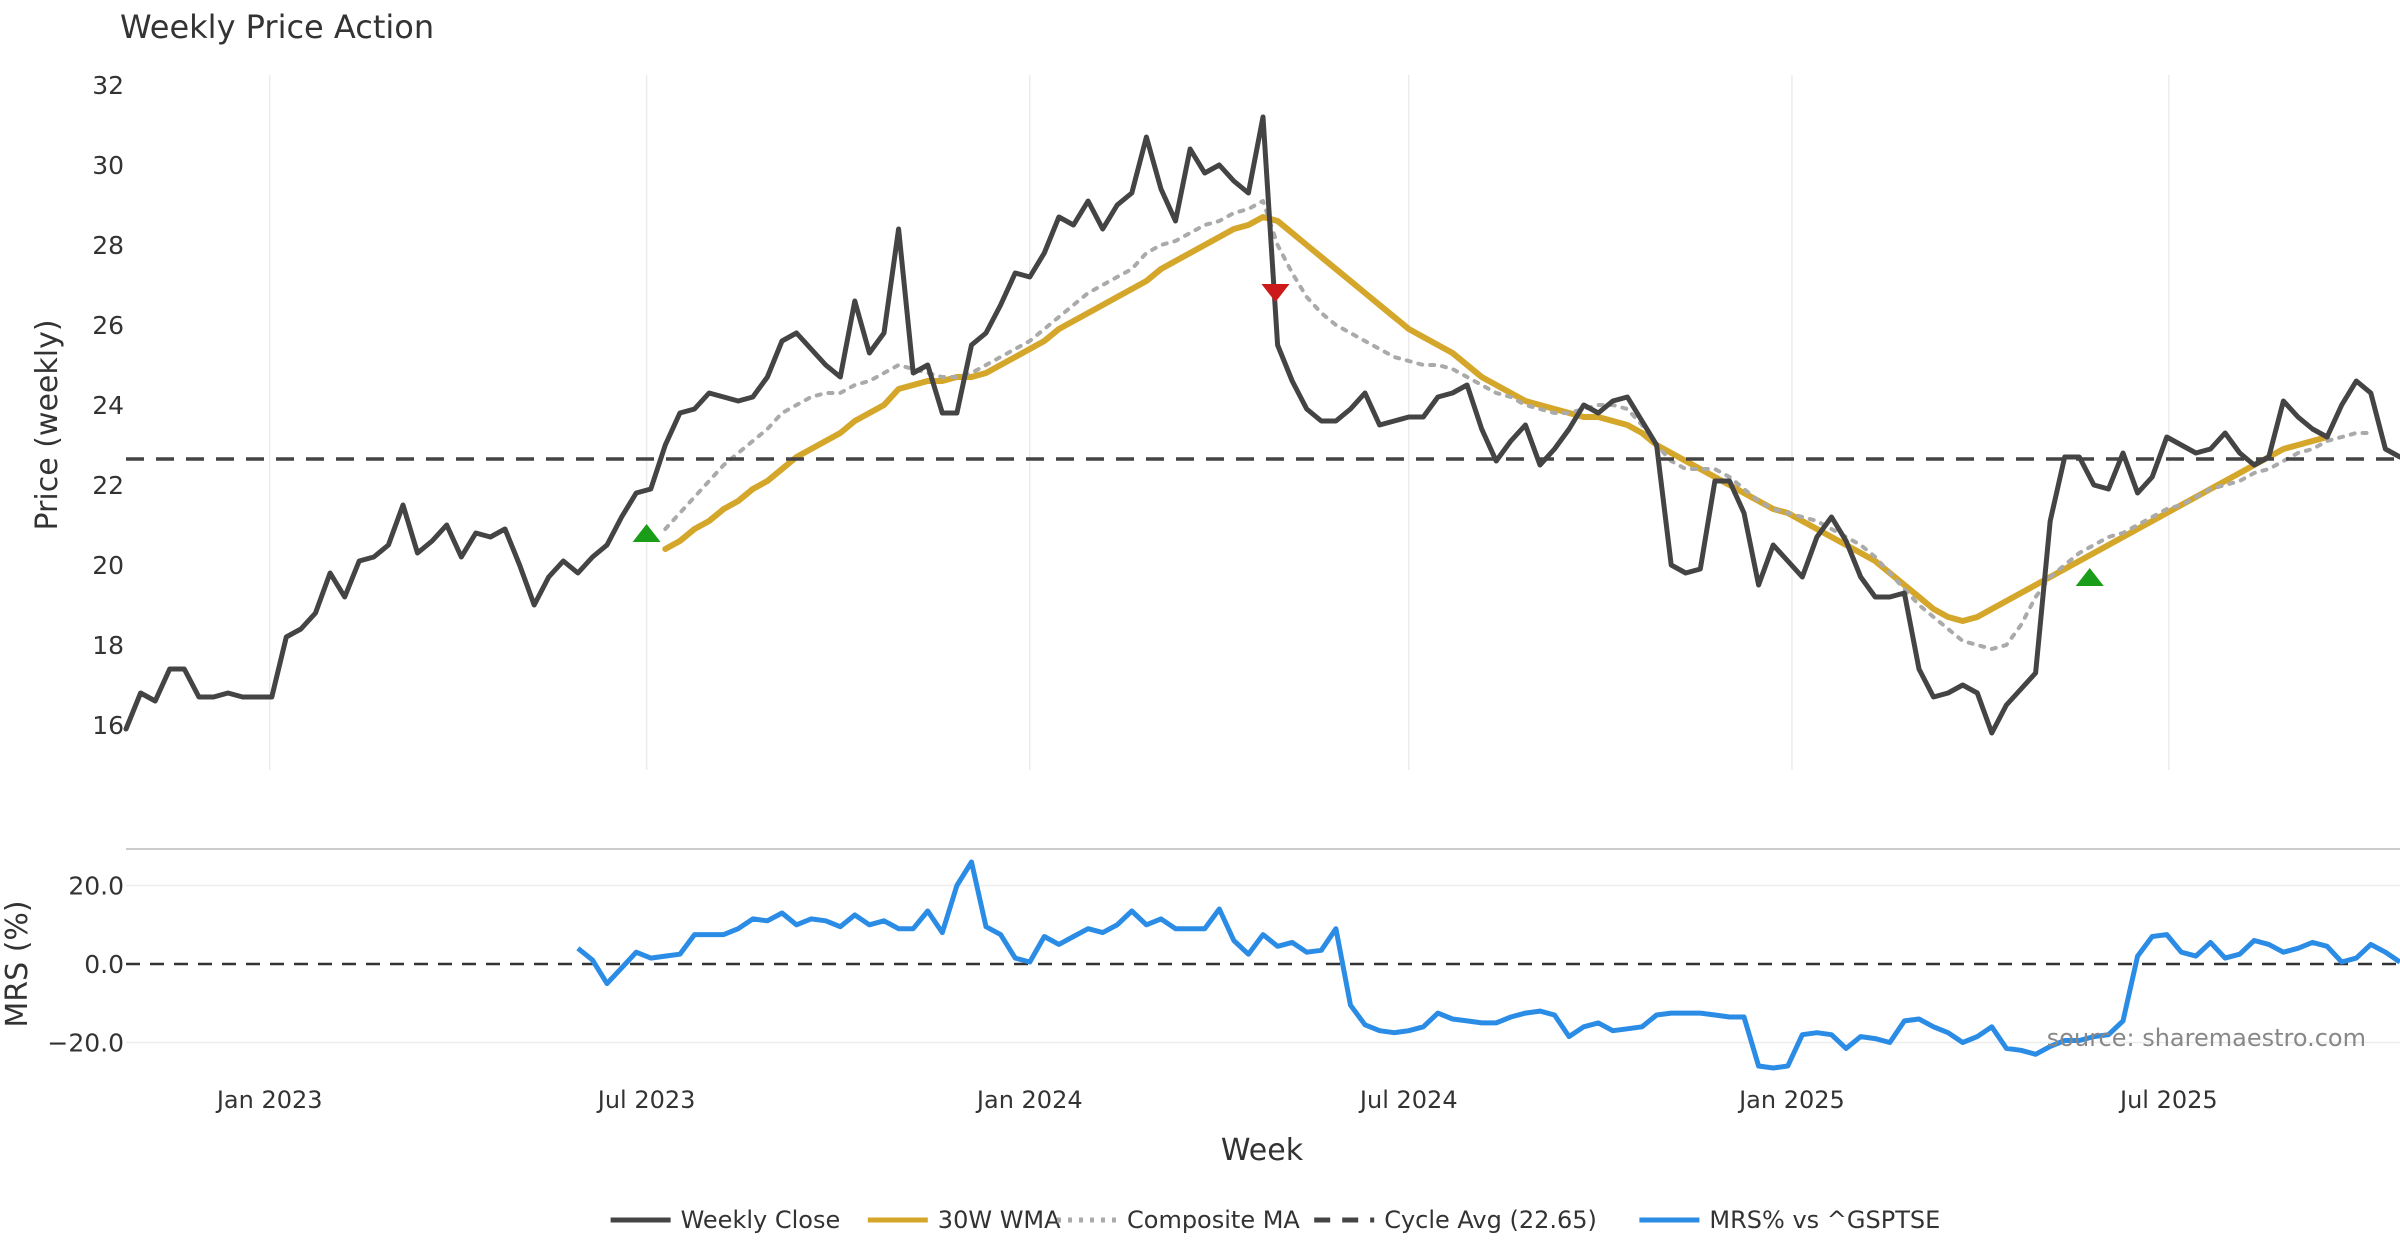  What do you see at coordinates (761, 1220) in the screenshot?
I see `legend-label: Weekly Close` at bounding box center [761, 1220].